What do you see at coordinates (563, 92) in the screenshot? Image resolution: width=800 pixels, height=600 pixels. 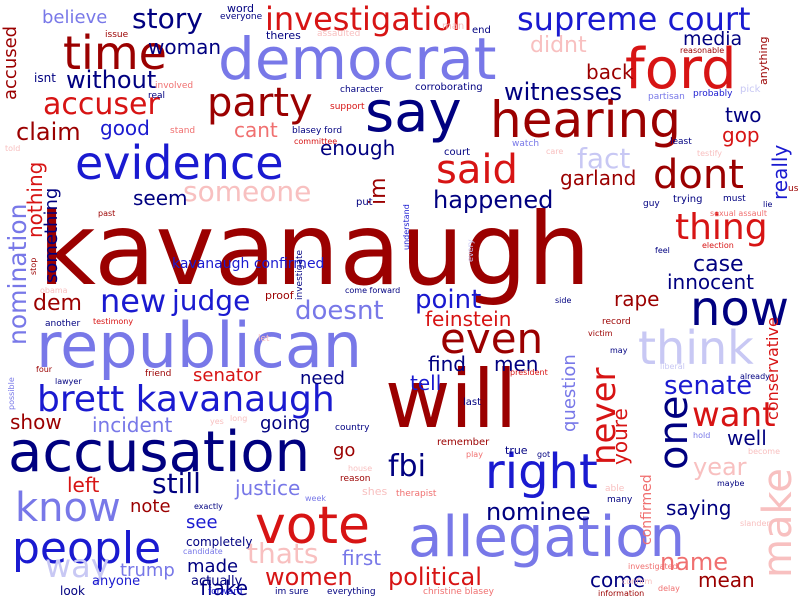 I see `word-witnesses: witnesses` at bounding box center [563, 92].